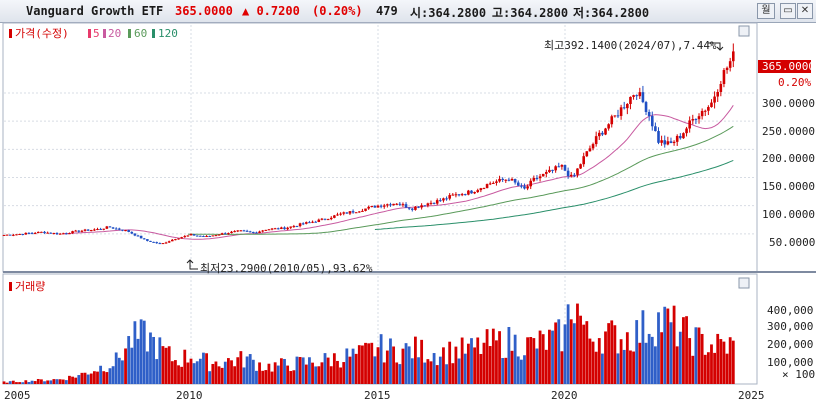  Describe the element at coordinates (153, 33) in the screenshot. I see `ma120-legend-swatch` at that location.